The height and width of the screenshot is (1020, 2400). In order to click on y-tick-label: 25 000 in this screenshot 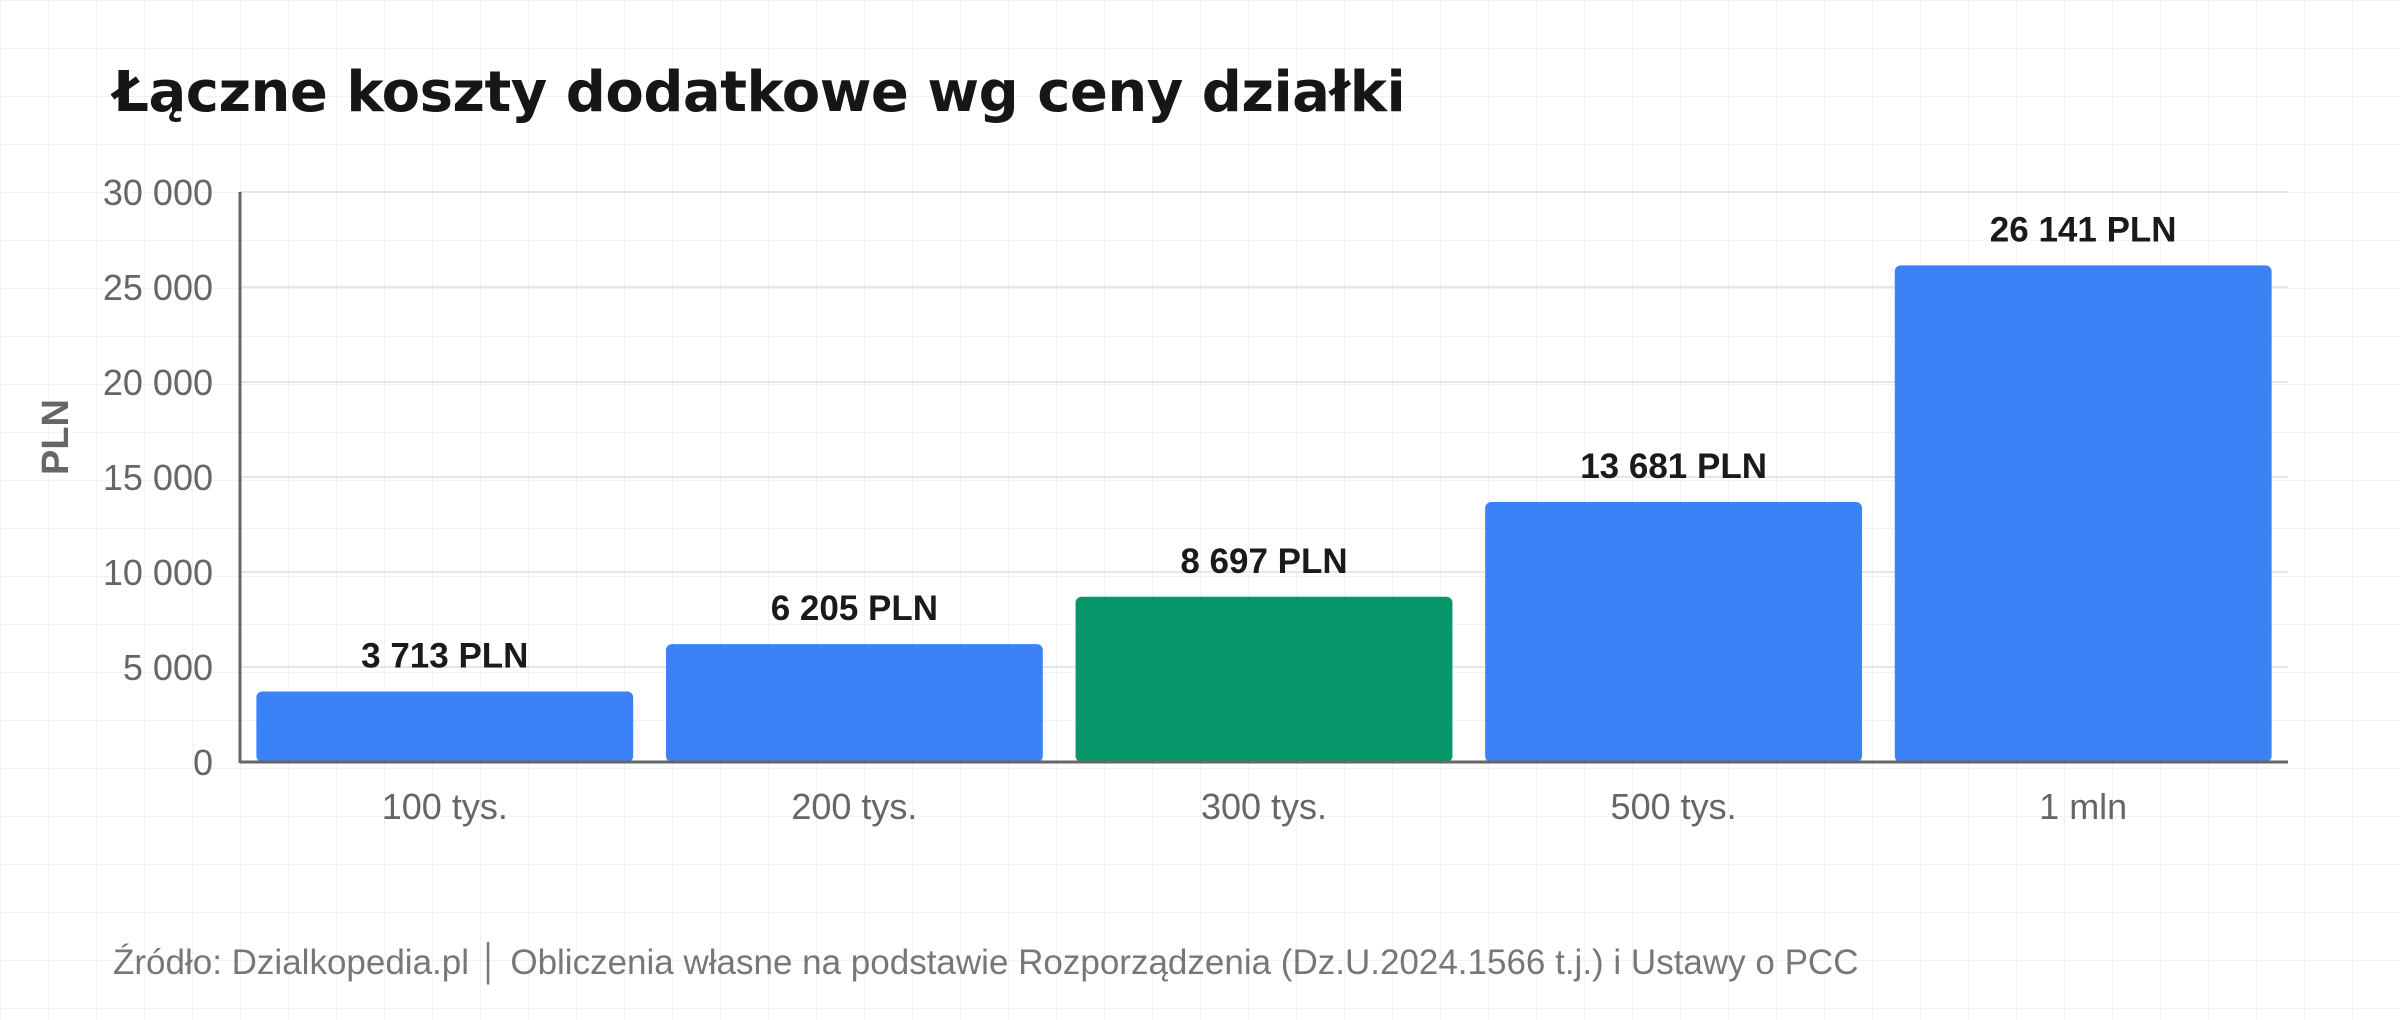, I will do `click(158, 287)`.